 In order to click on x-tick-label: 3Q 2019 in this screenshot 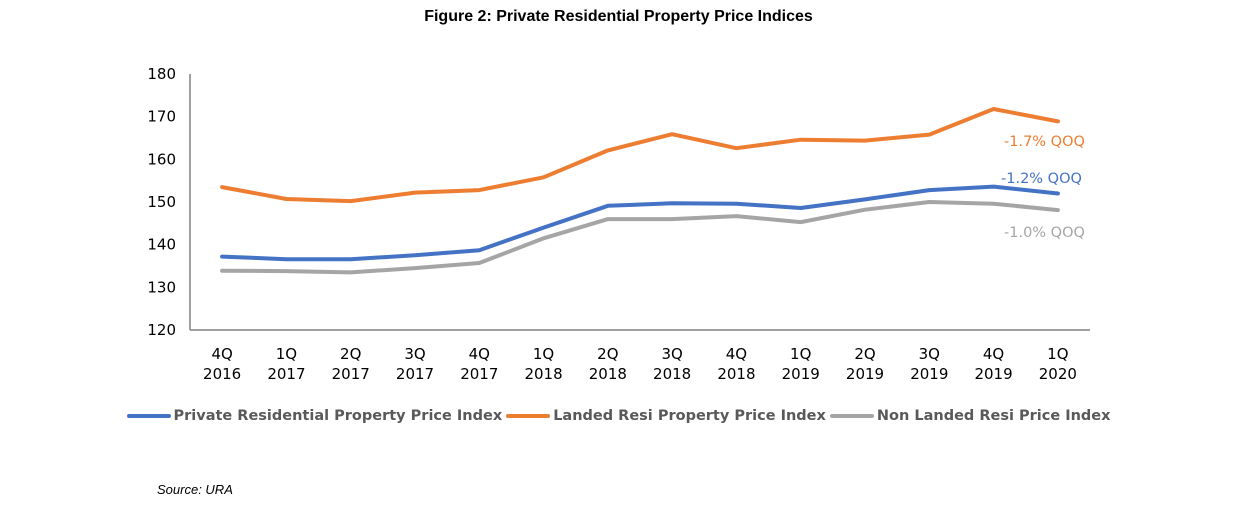, I will do `click(929, 364)`.